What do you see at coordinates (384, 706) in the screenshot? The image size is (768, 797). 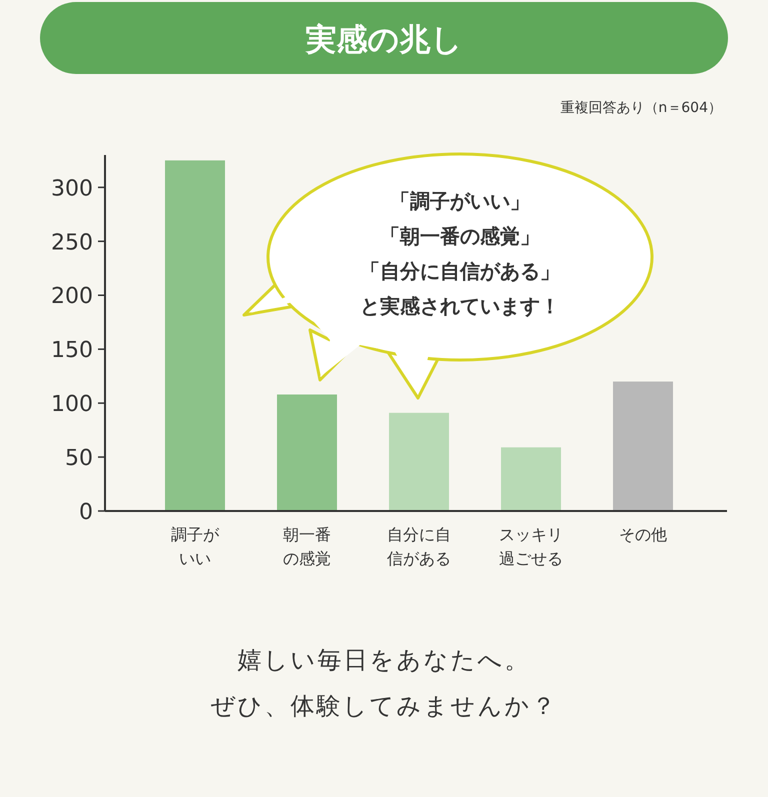 I see `text: ぜひ、体験してみませんか？` at bounding box center [384, 706].